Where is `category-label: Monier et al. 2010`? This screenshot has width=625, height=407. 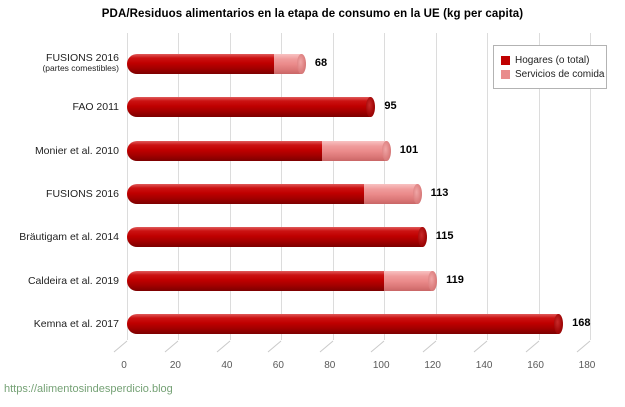
category-label: Monier et al. 2010 is located at coordinates (76, 150).